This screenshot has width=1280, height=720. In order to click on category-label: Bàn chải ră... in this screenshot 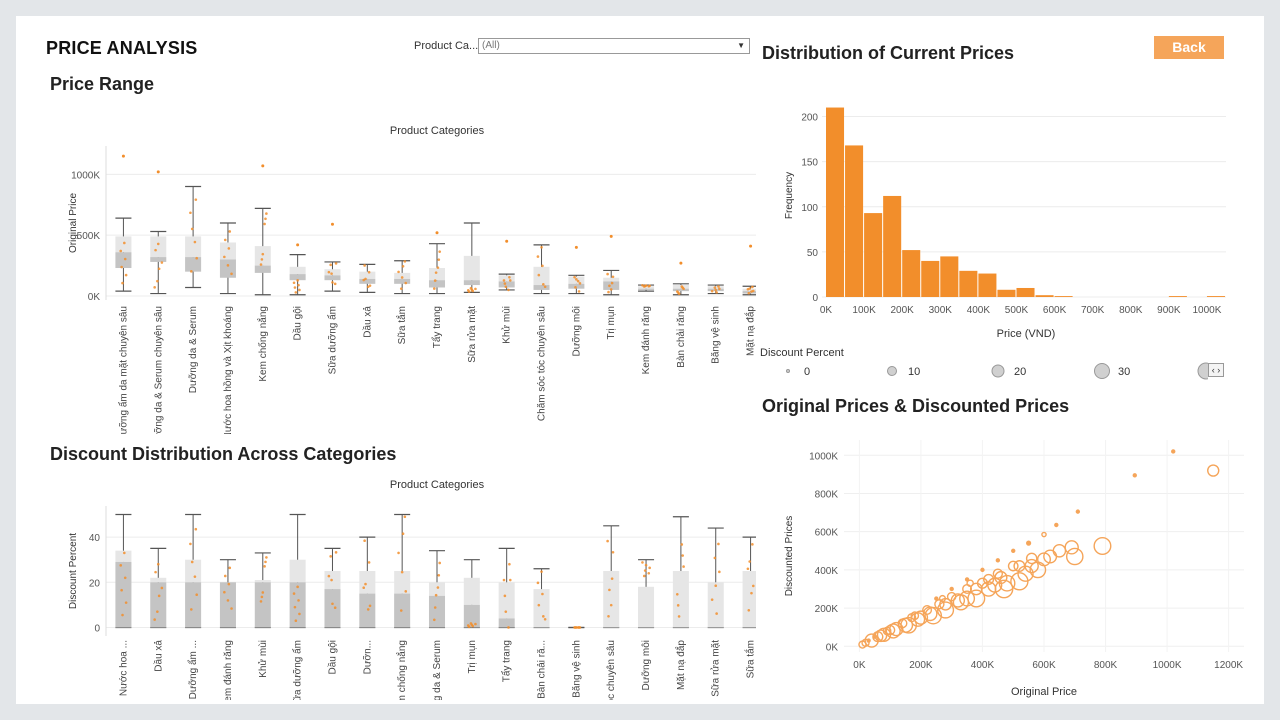, I will do `click(542, 669)`.